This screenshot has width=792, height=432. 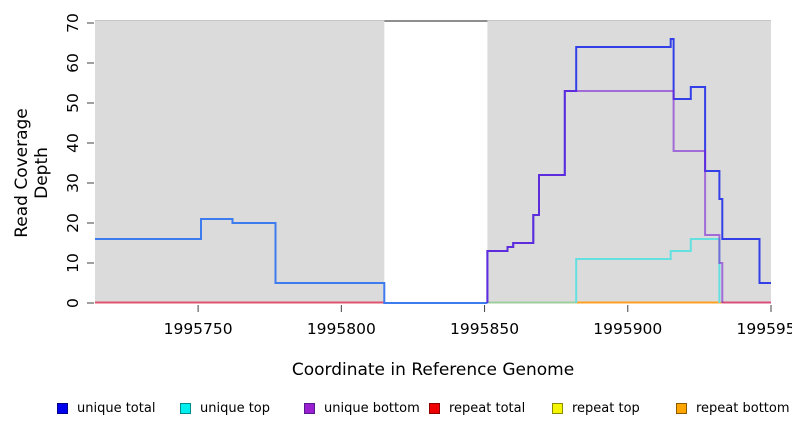 What do you see at coordinates (487, 408) in the screenshot?
I see `legend-label: repeat total` at bounding box center [487, 408].